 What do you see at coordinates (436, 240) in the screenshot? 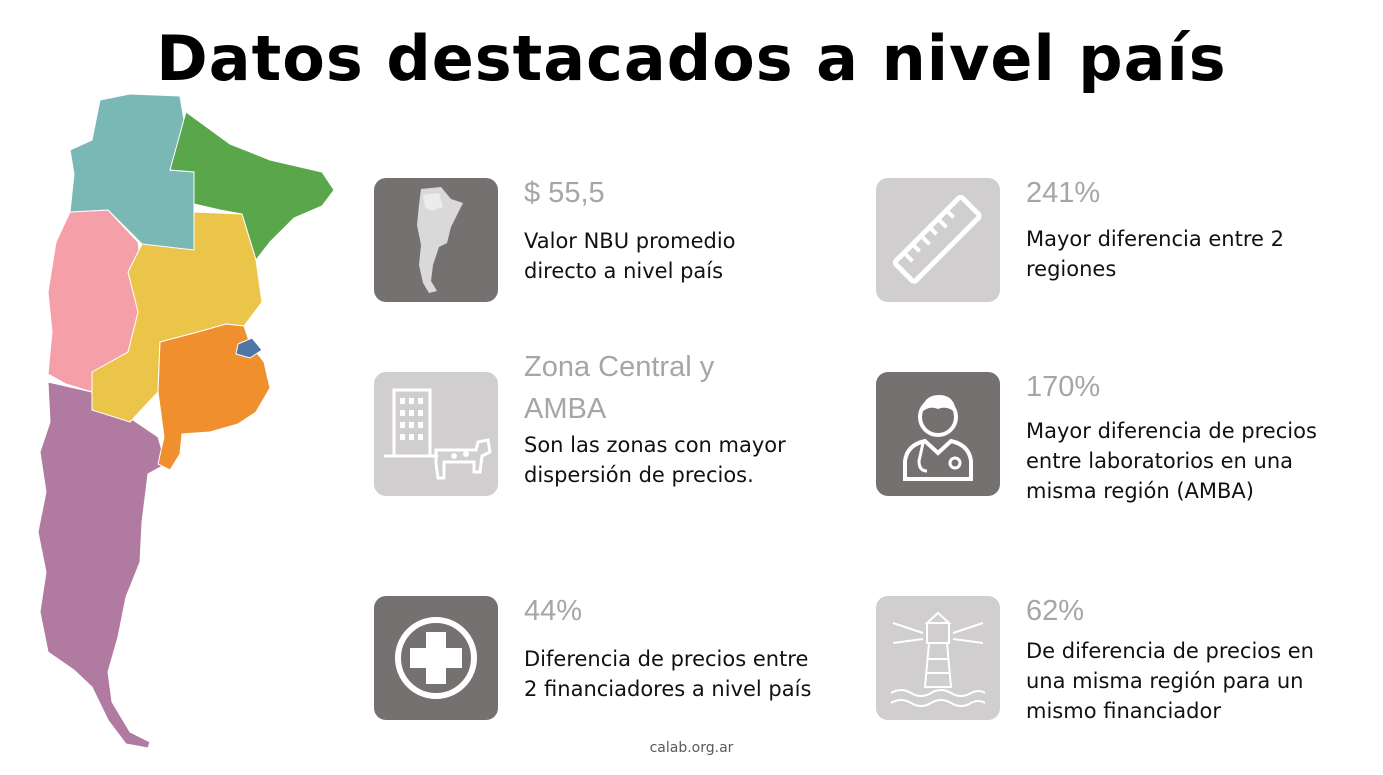
I see `argentina-map-icon` at bounding box center [436, 240].